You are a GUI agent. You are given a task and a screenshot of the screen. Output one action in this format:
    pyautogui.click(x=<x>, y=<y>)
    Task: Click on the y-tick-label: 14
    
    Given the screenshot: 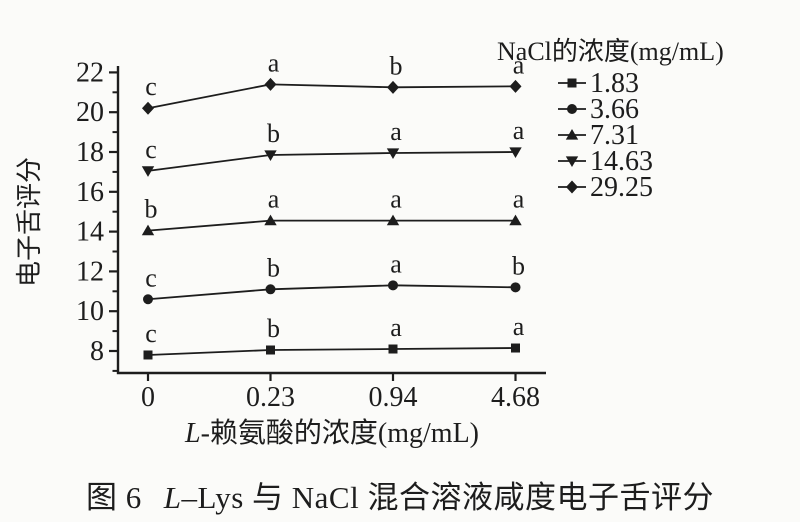 What is the action you would take?
    pyautogui.click(x=90, y=232)
    